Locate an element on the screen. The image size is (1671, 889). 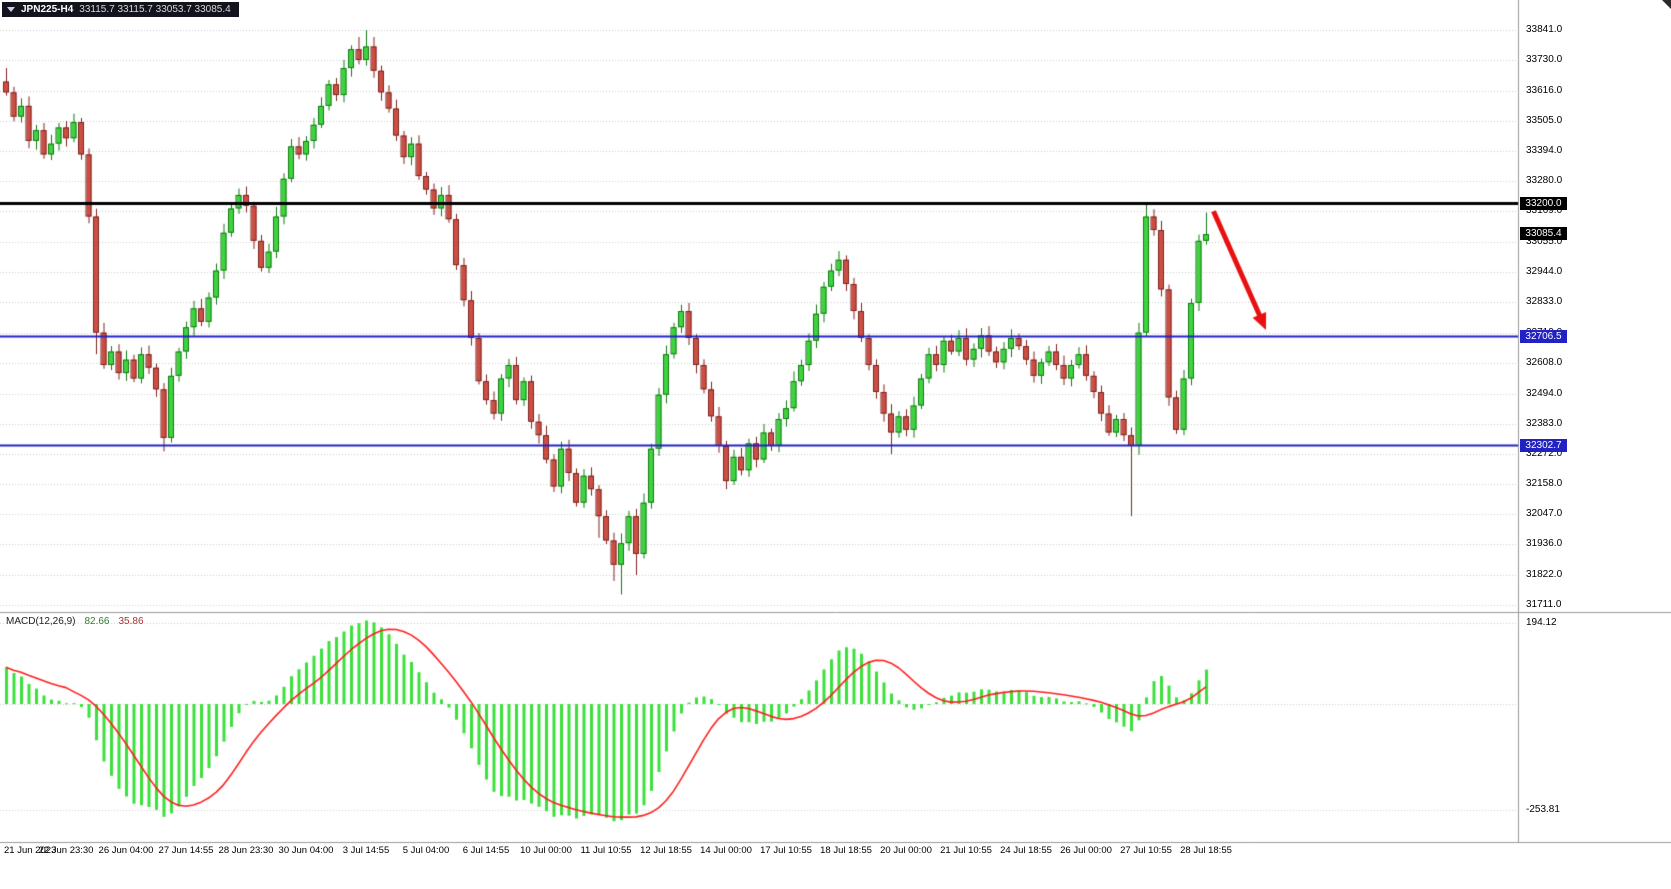
chart-ohlc-quote: 33115.7 33115.7 33053.7 33085.4 is located at coordinates (155, 9).